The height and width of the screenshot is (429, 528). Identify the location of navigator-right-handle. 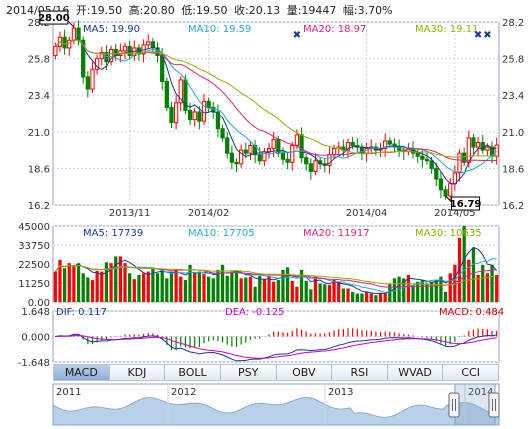
(494, 405).